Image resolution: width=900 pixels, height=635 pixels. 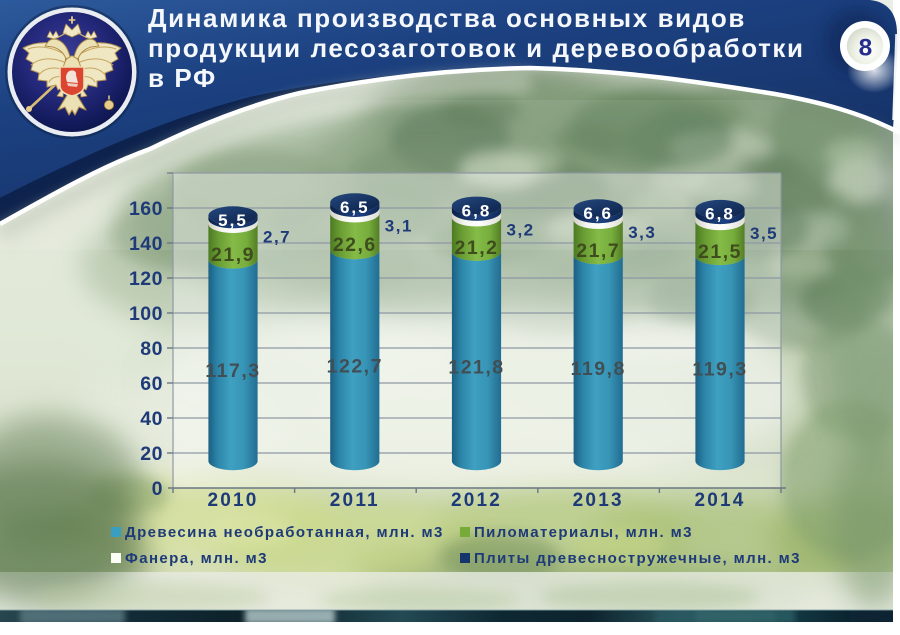 What do you see at coordinates (182, 78) in the screenshot?
I see `svg-text: в РФ` at bounding box center [182, 78].